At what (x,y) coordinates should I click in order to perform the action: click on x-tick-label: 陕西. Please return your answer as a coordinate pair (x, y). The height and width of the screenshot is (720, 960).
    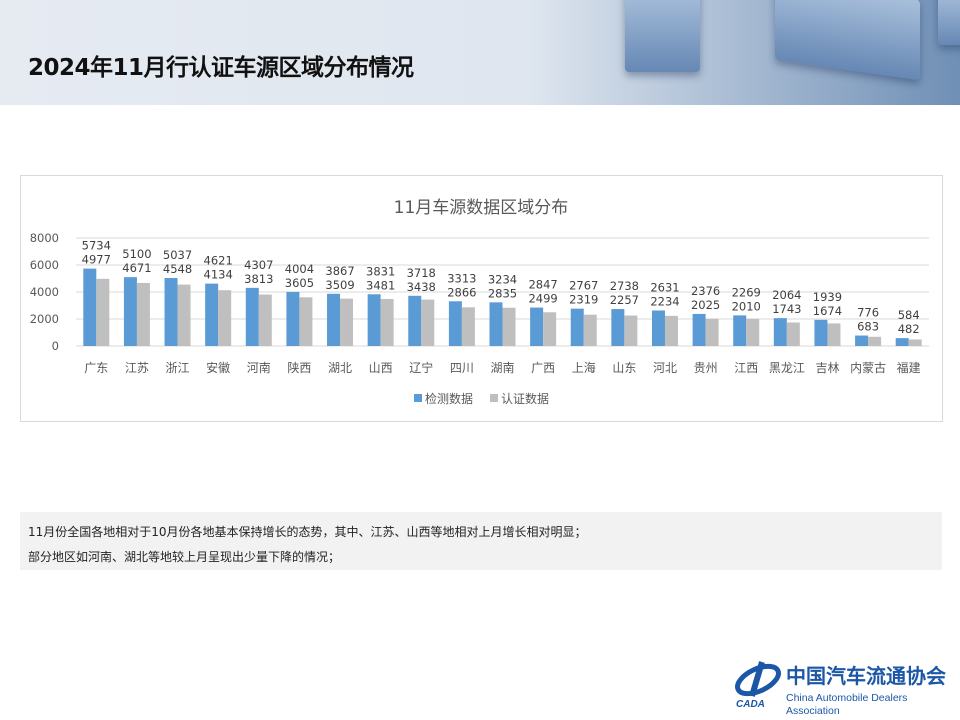
    Looking at the image, I should click on (299, 367).